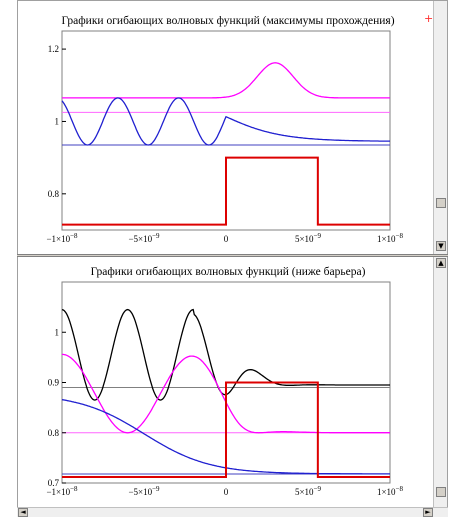  I want to click on scroll-left-button: ◄, so click(23, 512).